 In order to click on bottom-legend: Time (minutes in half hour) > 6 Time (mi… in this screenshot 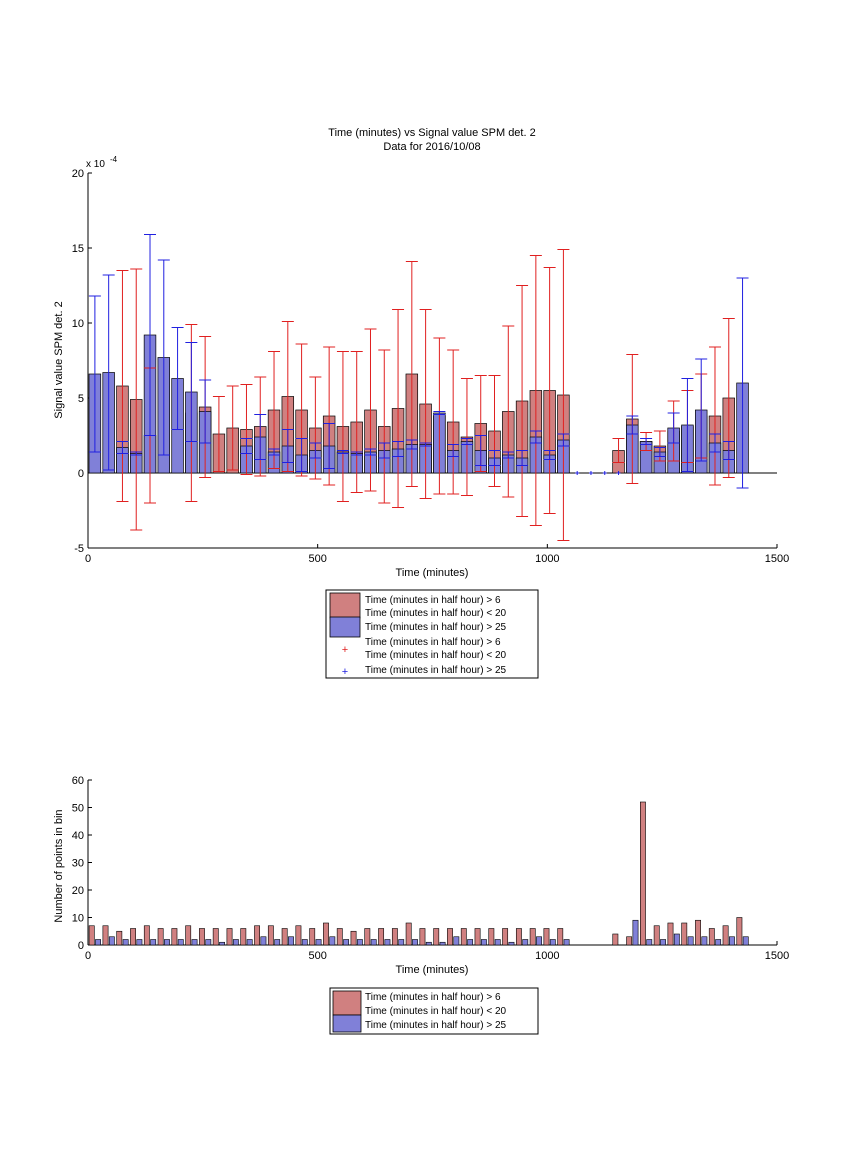, I will do `click(434, 1011)`.